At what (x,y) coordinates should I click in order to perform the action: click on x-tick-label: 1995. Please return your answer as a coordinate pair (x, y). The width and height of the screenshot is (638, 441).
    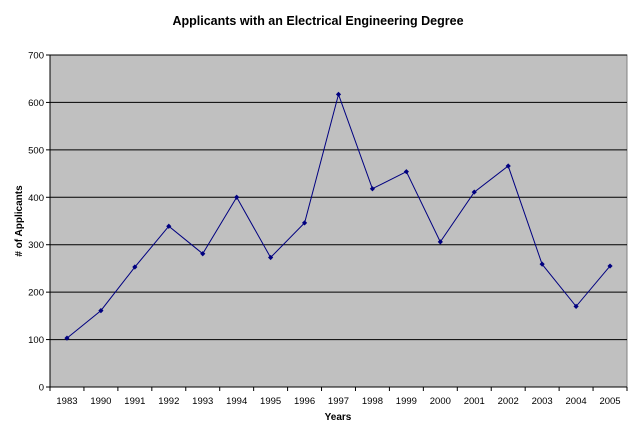
    Looking at the image, I should click on (270, 401).